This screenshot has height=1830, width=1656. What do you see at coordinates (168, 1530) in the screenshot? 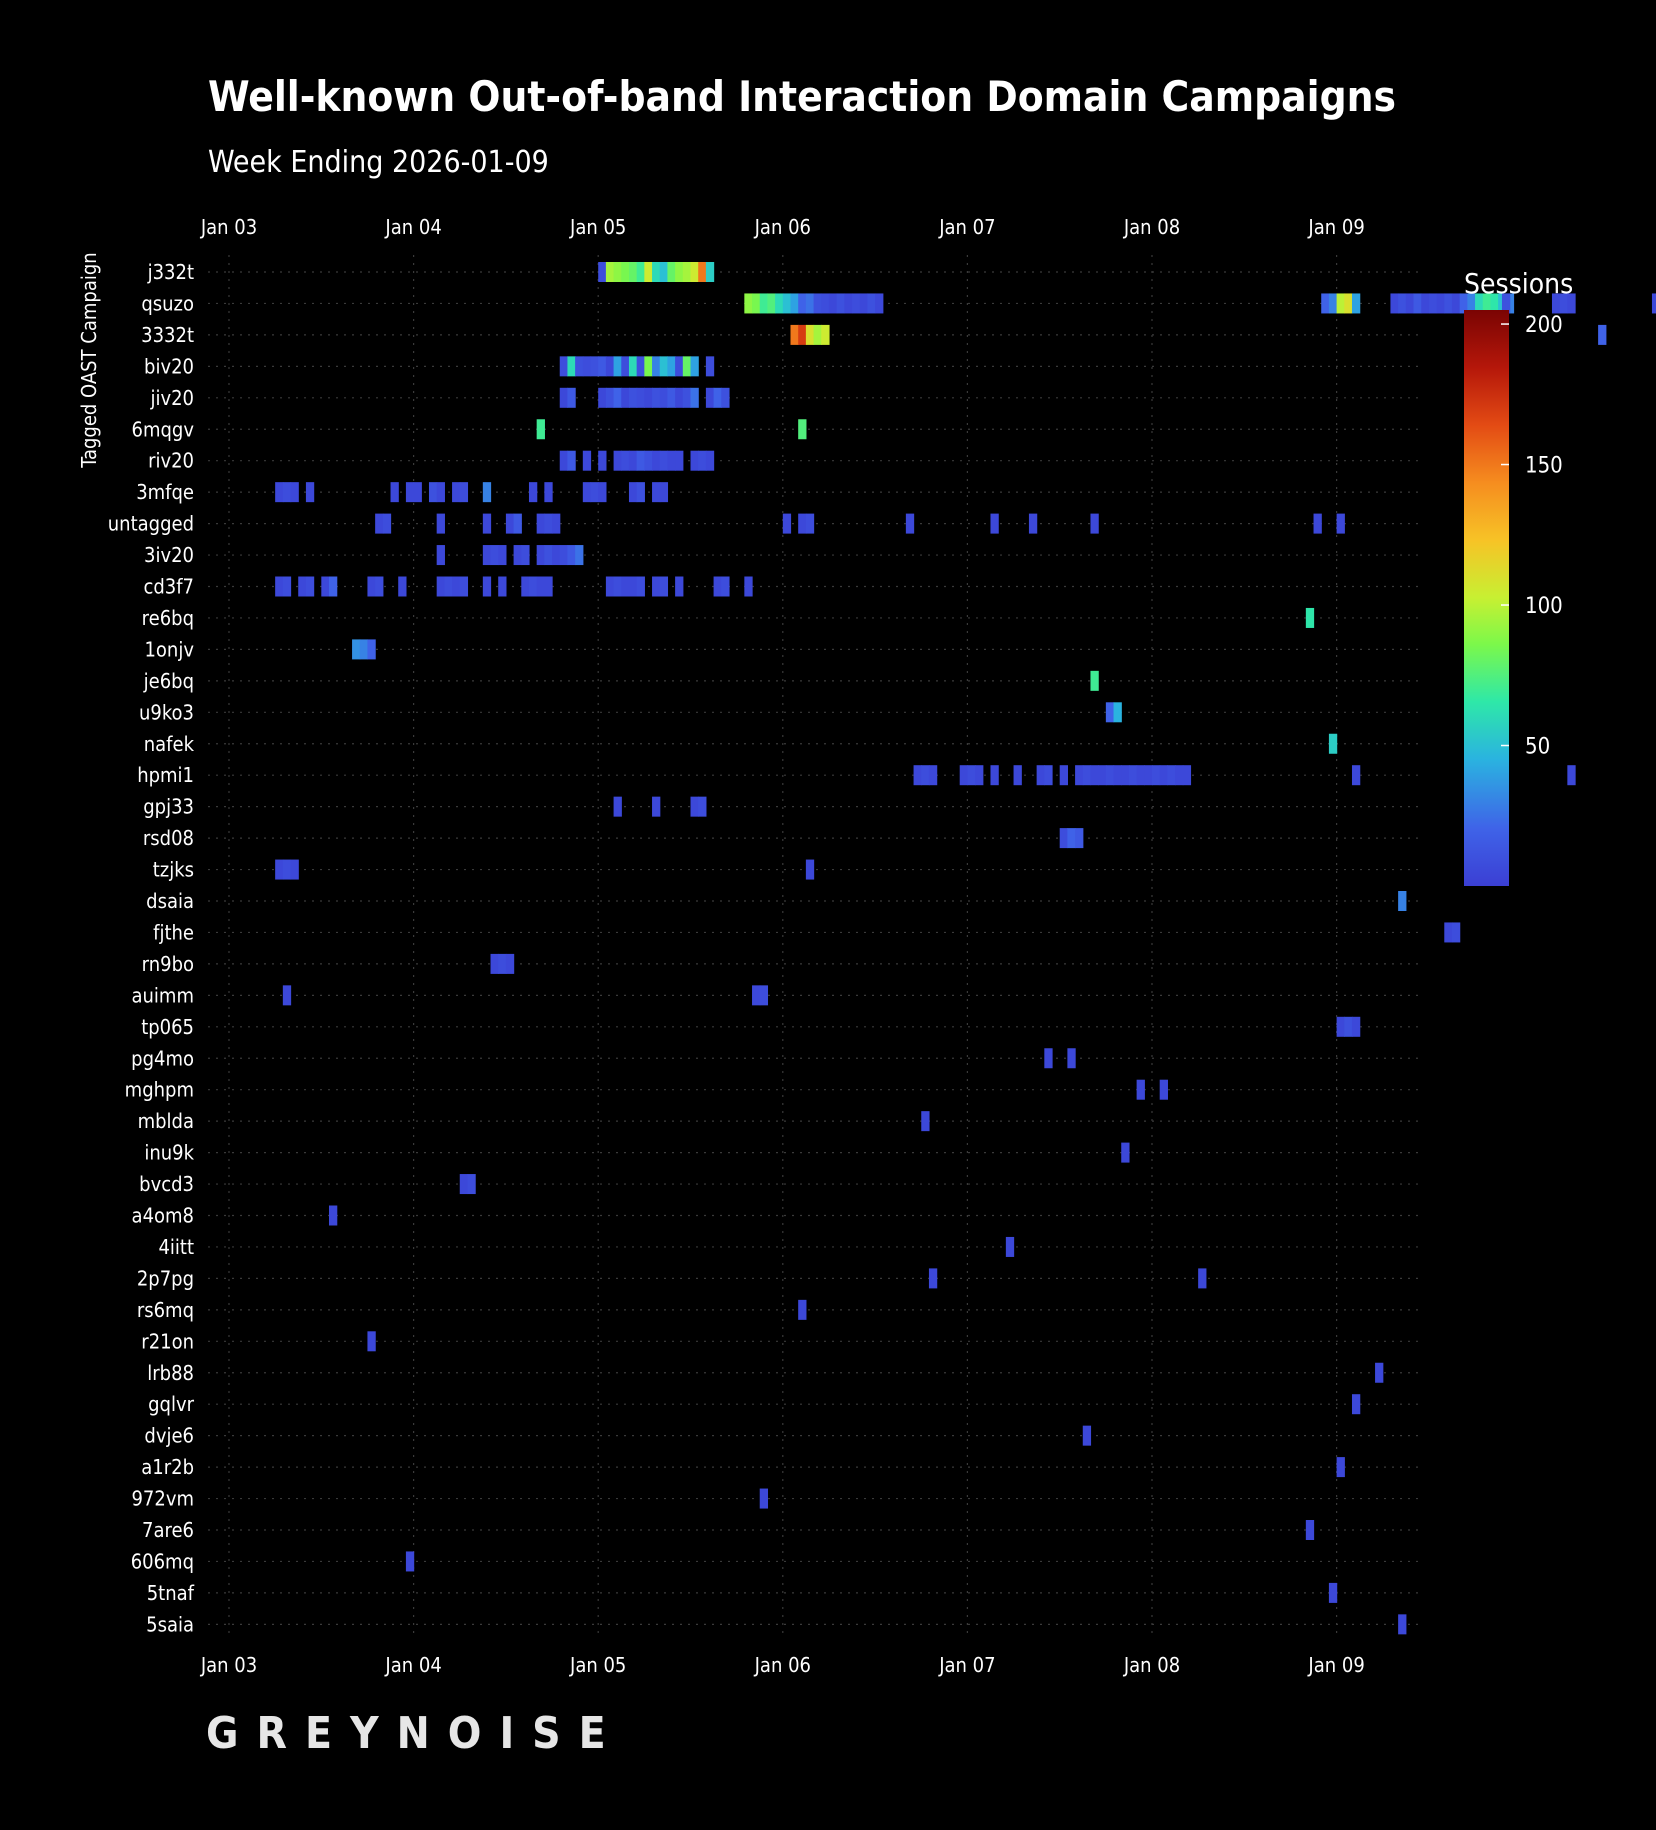
I see `y-tick-label: 7are6` at bounding box center [168, 1530].